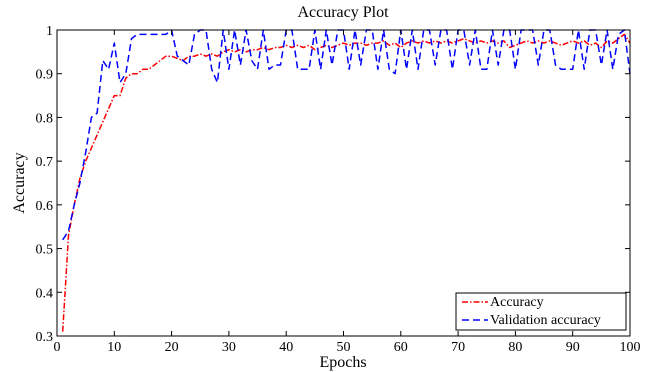  What do you see at coordinates (545, 320) in the screenshot?
I see `legend-label-validation-accuracy: Validation accuracy` at bounding box center [545, 320].